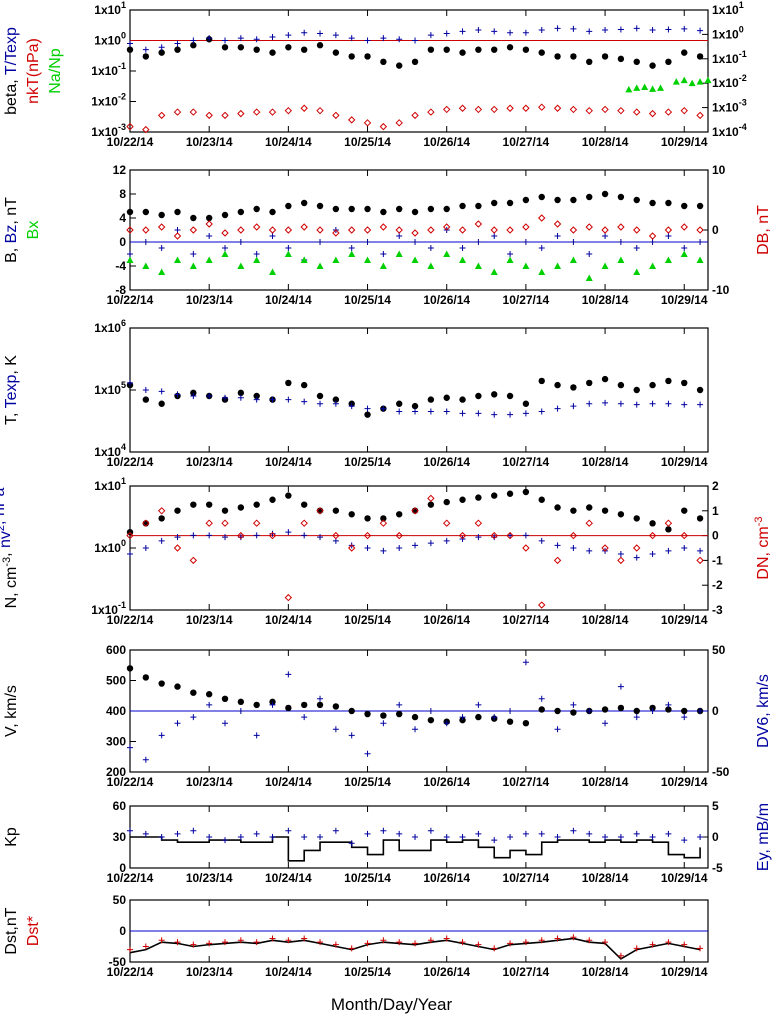  I want to click on y-tick-label: 0, so click(122, 242).